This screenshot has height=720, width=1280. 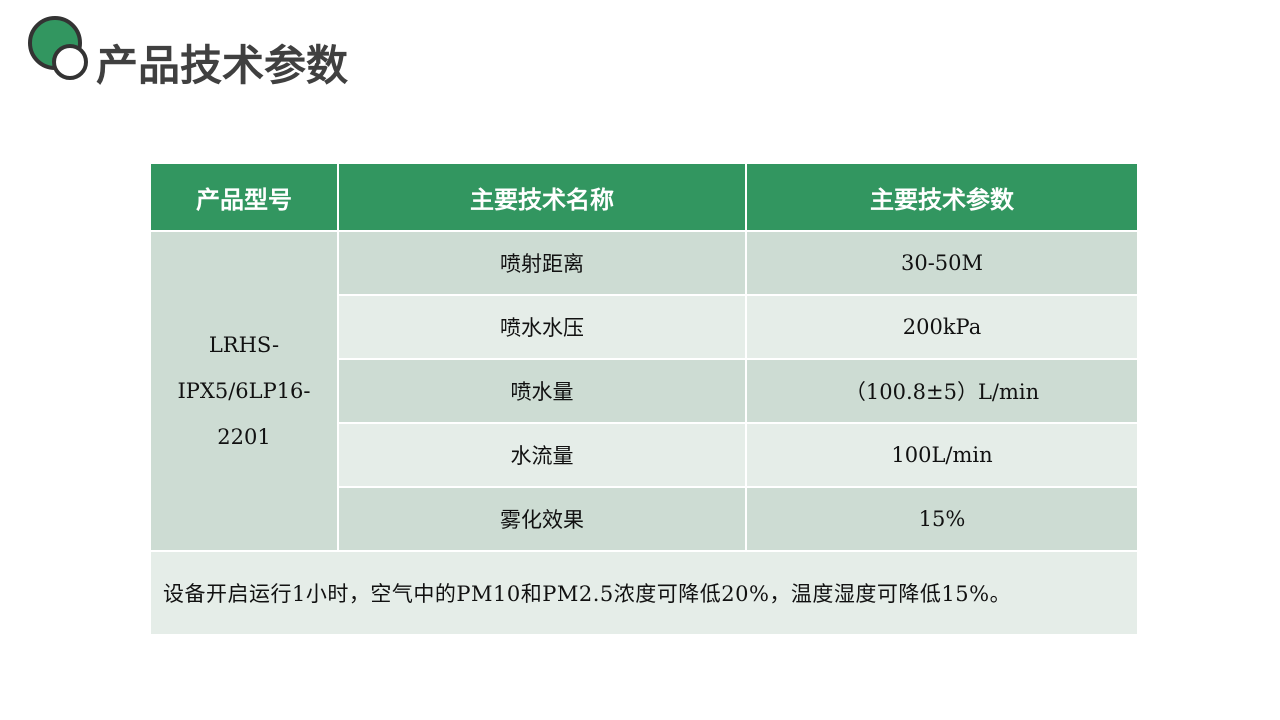 What do you see at coordinates (942, 263) in the screenshot?
I see `tech-value-cell: 30-50M` at bounding box center [942, 263].